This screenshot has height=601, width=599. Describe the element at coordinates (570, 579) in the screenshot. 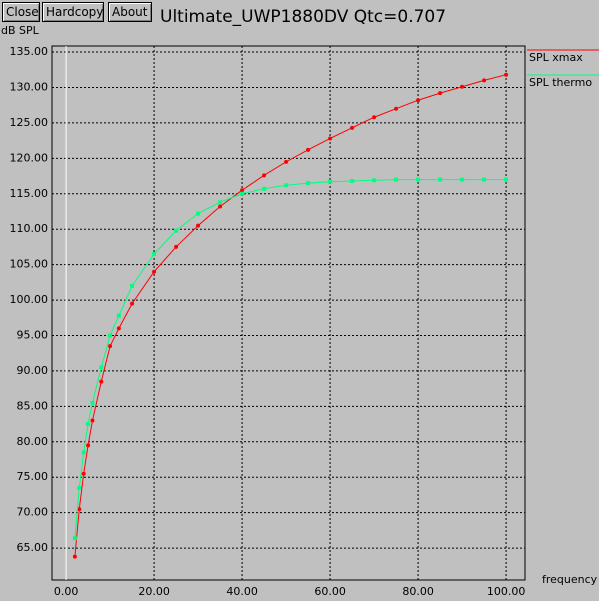

I see `x-axis-label: frequency` at that location.